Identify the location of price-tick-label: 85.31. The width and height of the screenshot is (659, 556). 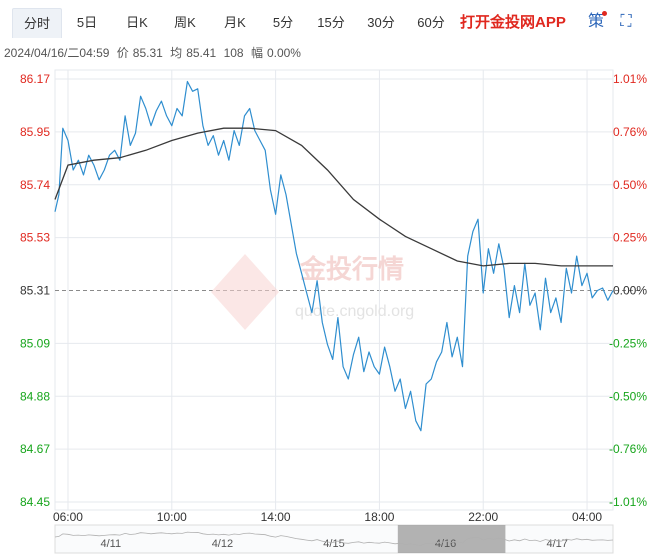
(35, 291).